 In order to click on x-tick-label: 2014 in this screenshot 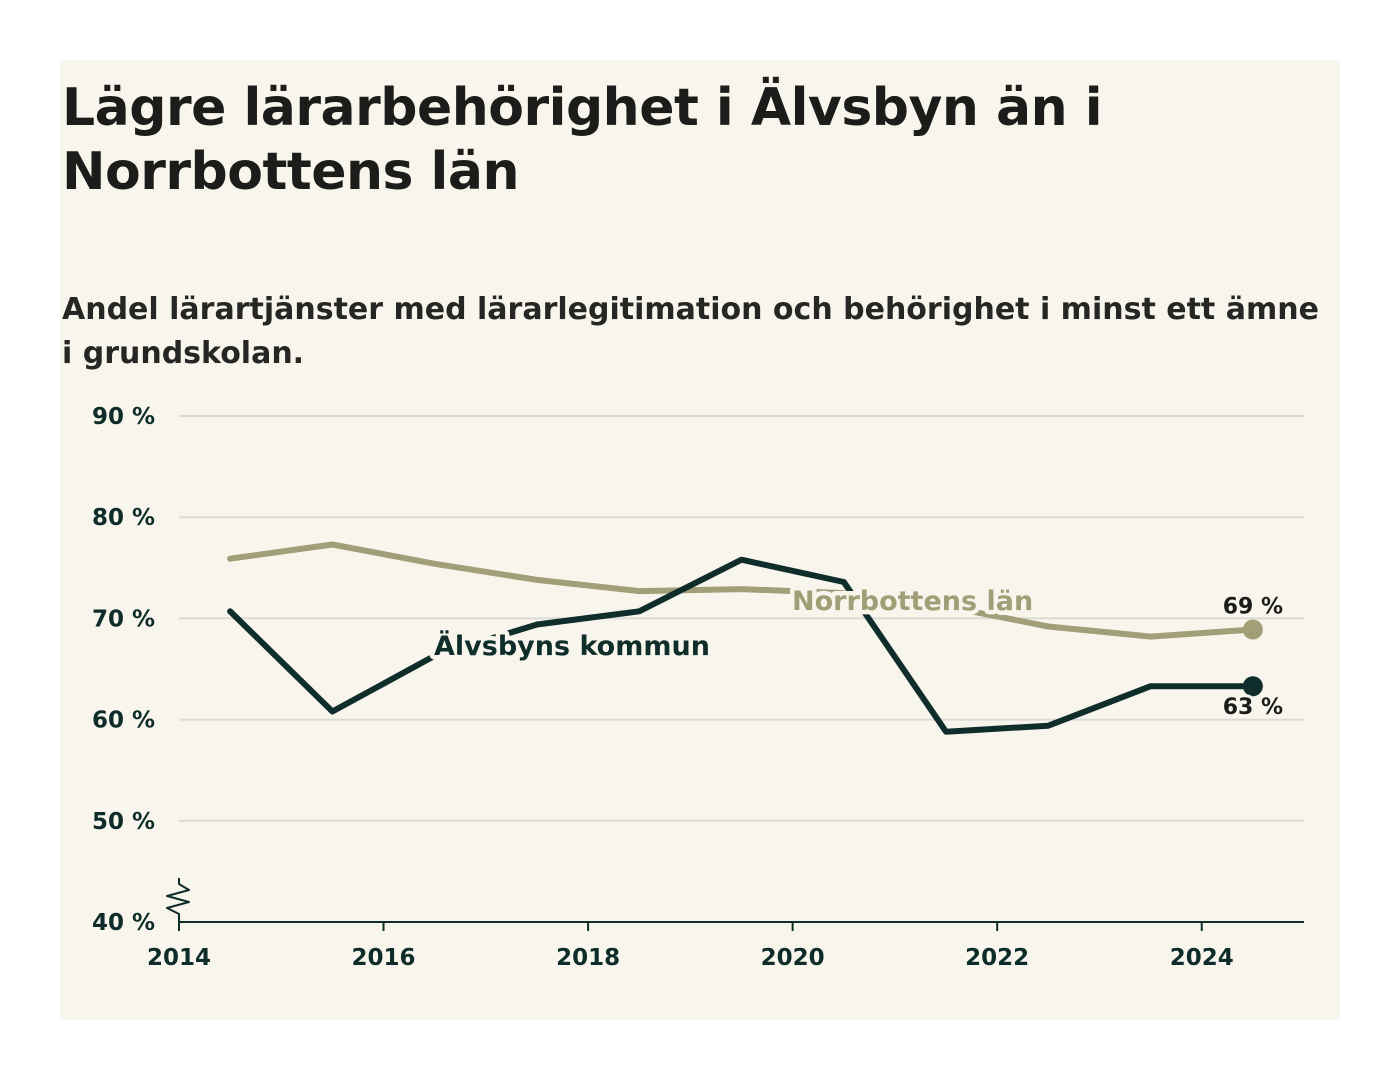, I will do `click(179, 958)`.